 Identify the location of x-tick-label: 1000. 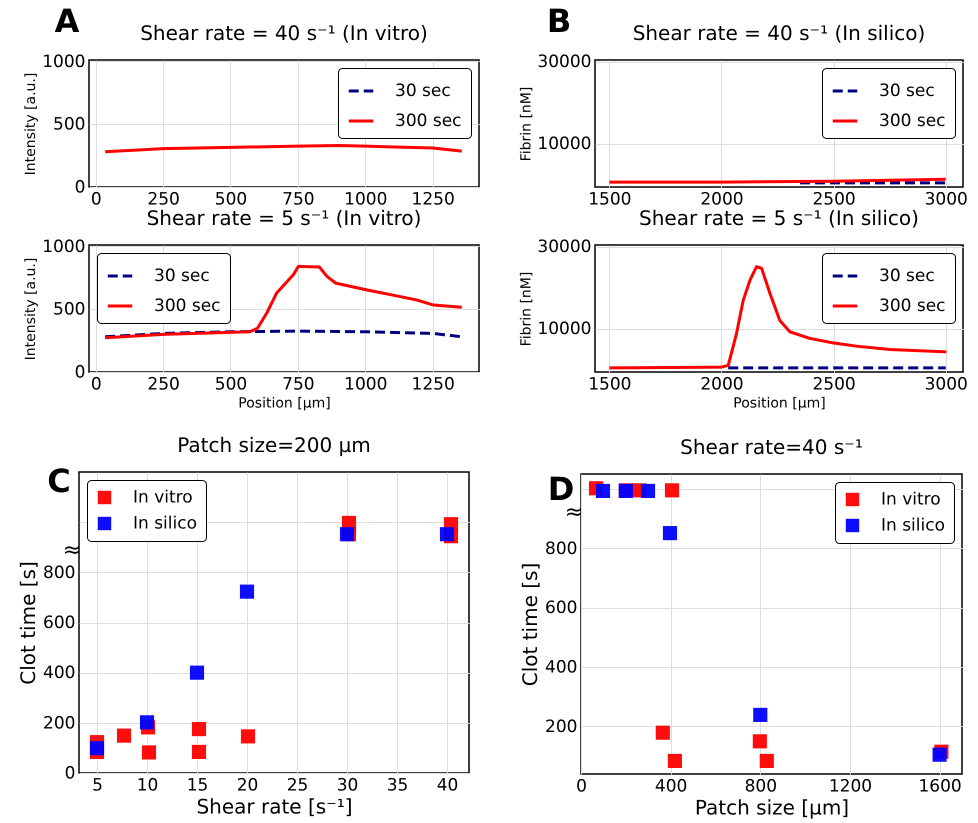
(366, 384).